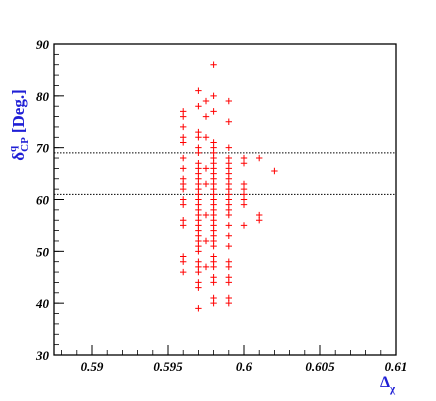 This screenshot has width=436, height=401. I want to click on y-tick-label: 30, so click(42, 355).